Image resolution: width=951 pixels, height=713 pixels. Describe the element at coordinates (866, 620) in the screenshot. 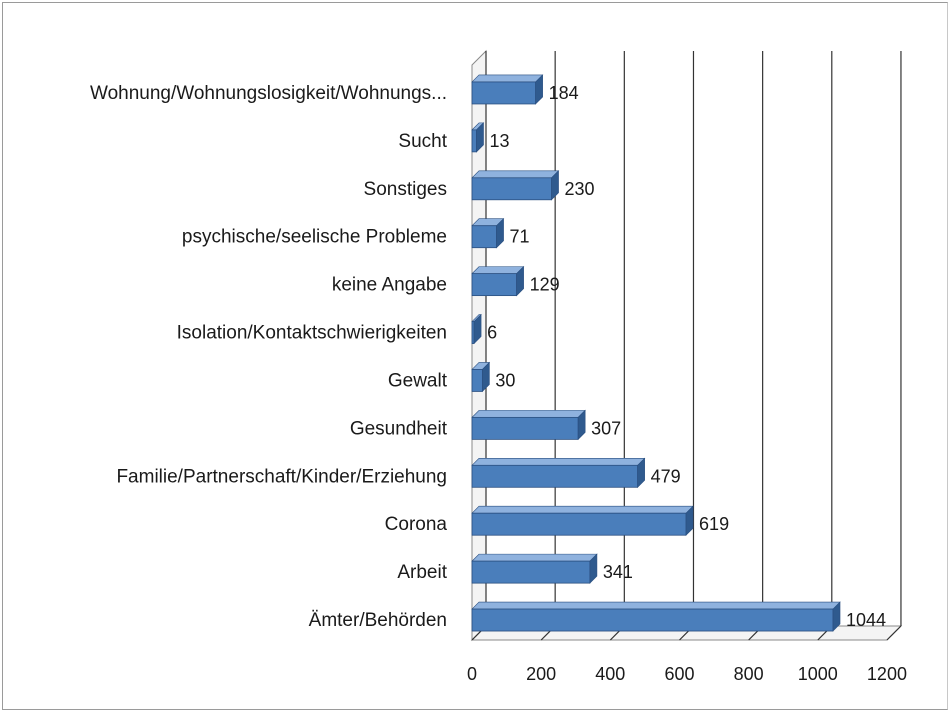

I see `value-label: 1044` at that location.